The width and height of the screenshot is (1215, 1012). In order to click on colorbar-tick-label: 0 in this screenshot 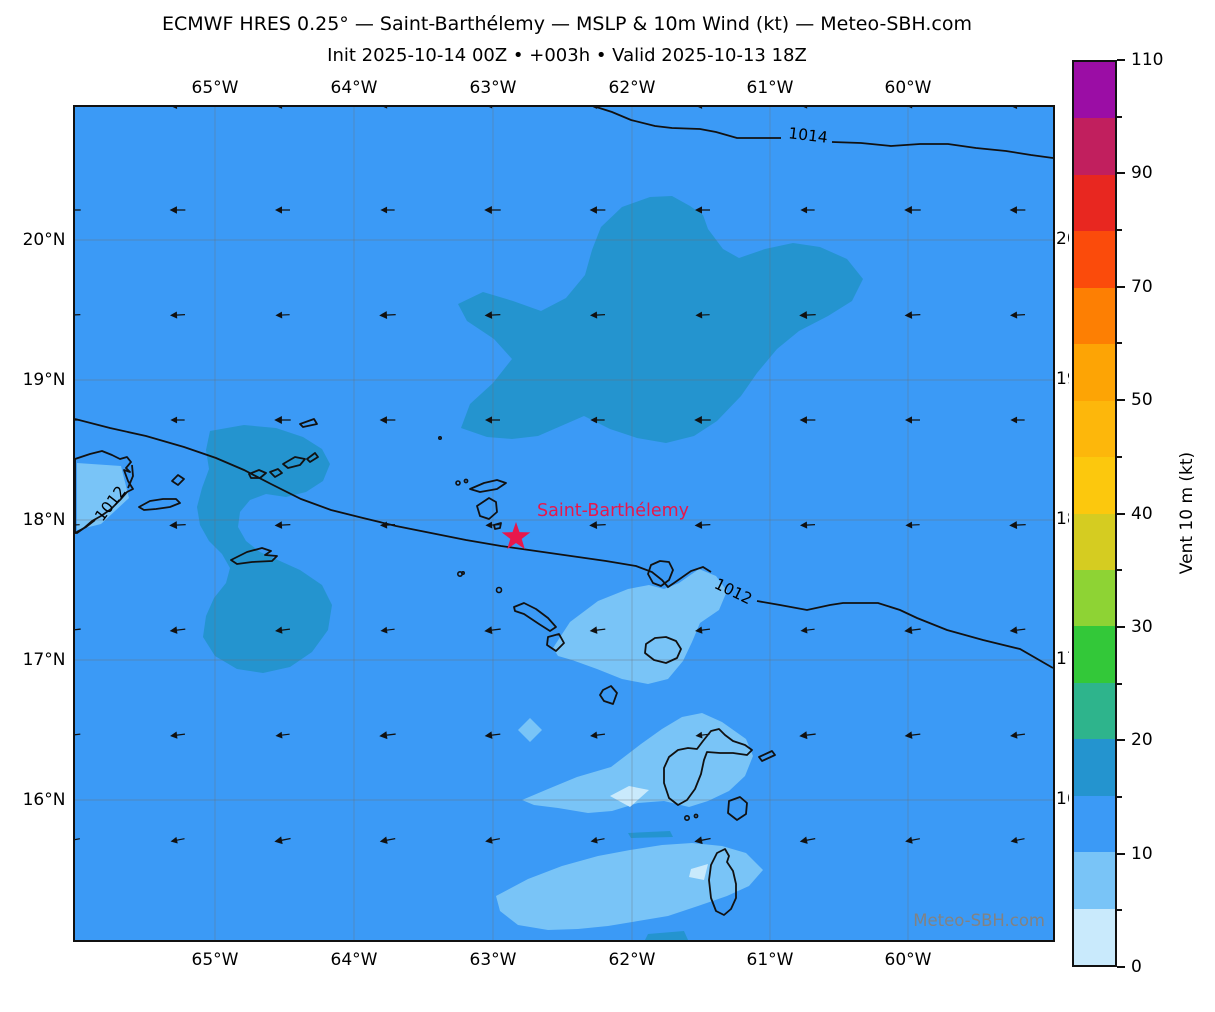, I will do `click(1136, 967)`.